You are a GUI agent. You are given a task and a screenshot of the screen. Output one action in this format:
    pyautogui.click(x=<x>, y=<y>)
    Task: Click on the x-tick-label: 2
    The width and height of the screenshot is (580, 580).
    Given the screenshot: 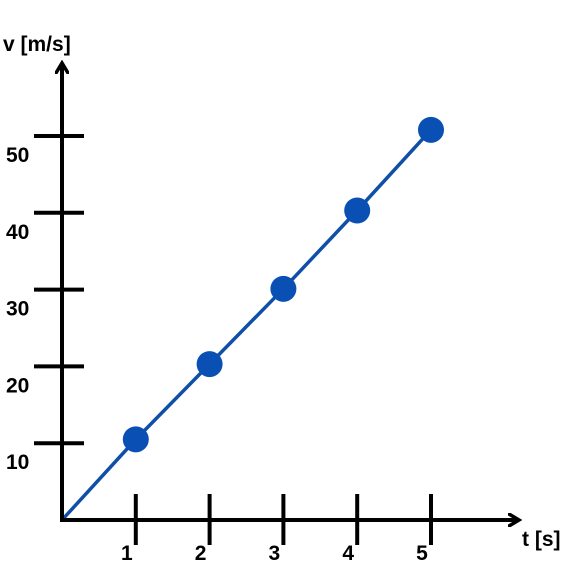 What is the action you would take?
    pyautogui.click(x=201, y=553)
    